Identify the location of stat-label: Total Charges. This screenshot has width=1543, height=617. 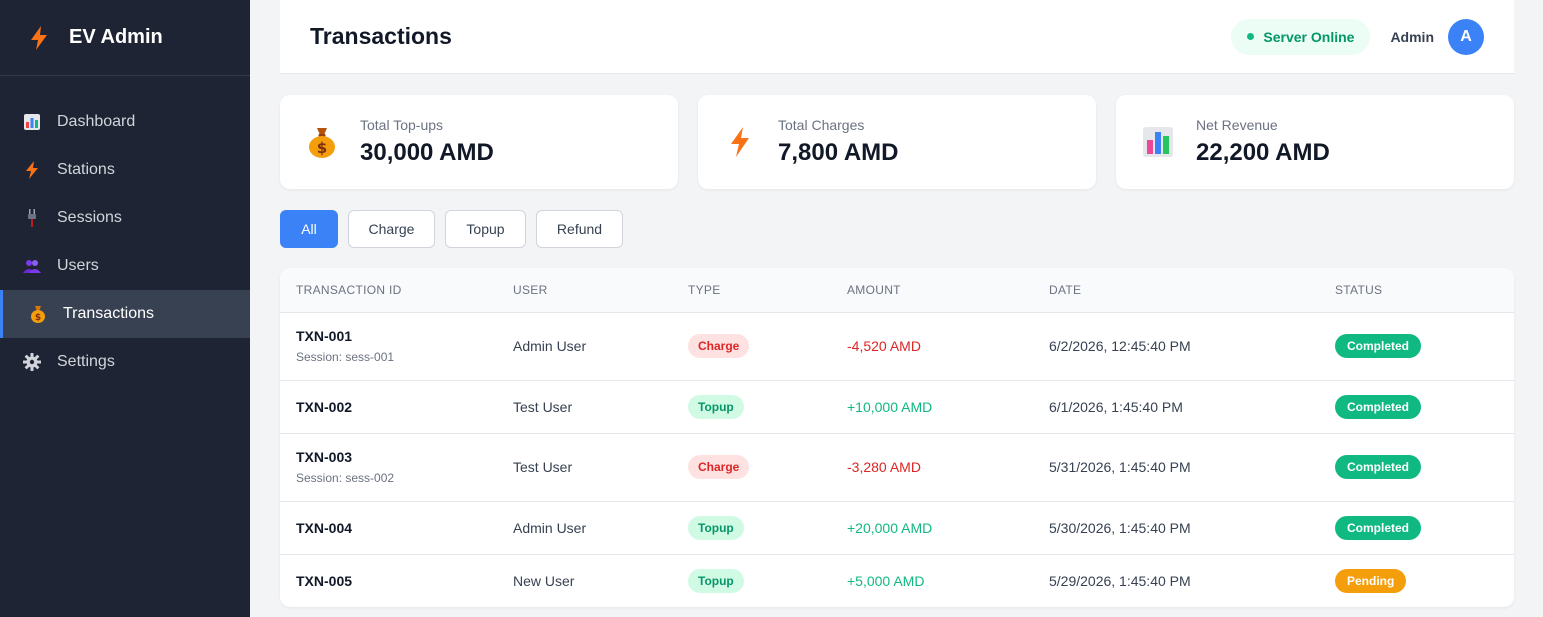
(821, 125).